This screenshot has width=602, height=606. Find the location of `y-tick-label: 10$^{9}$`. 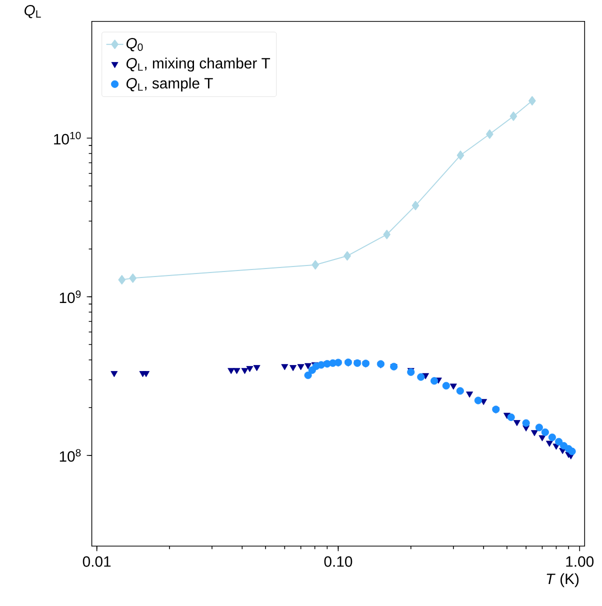

y-tick-label: 10$^{9}$ is located at coordinates (70, 297).